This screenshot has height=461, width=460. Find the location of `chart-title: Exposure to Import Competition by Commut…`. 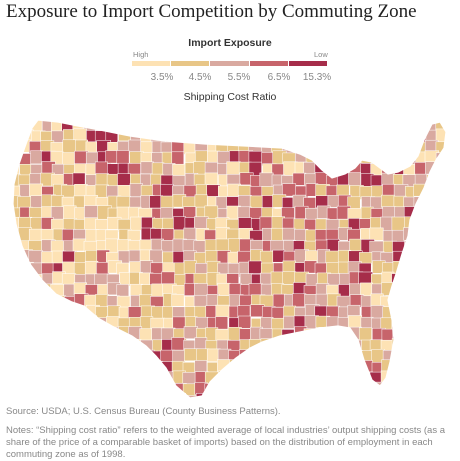

chart-title: Exposure to Import Competition by Commut… is located at coordinates (211, 11).